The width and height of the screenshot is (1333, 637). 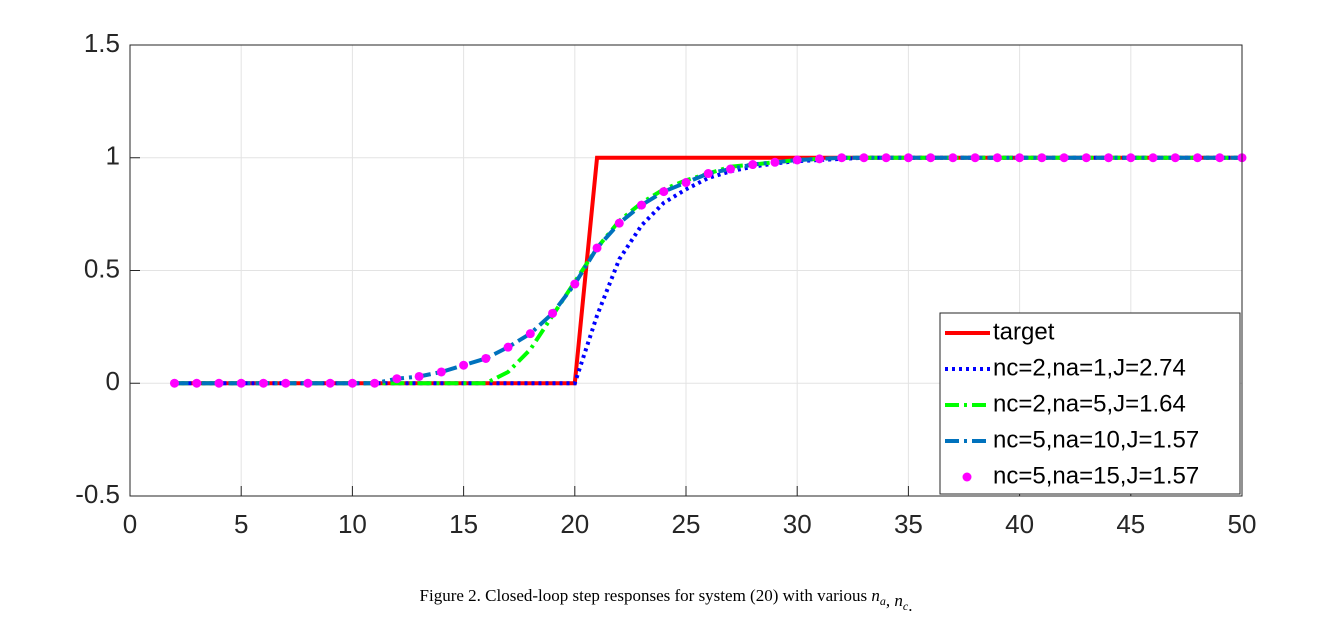 What do you see at coordinates (906, 606) in the screenshot?
I see `caption-subscript: c` at bounding box center [906, 606].